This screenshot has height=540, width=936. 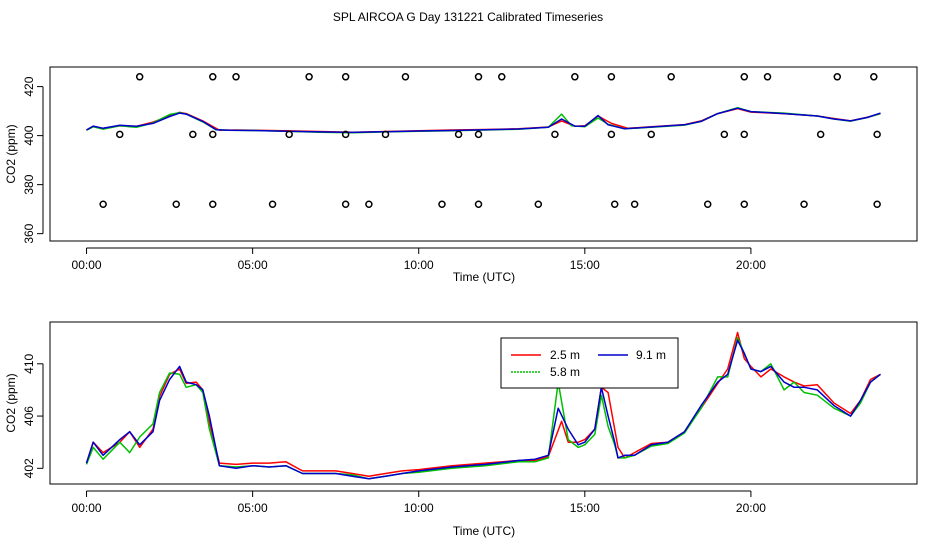 I want to click on bottom-panel-y-axis-label: CO2 (ppm), so click(x=11, y=402).